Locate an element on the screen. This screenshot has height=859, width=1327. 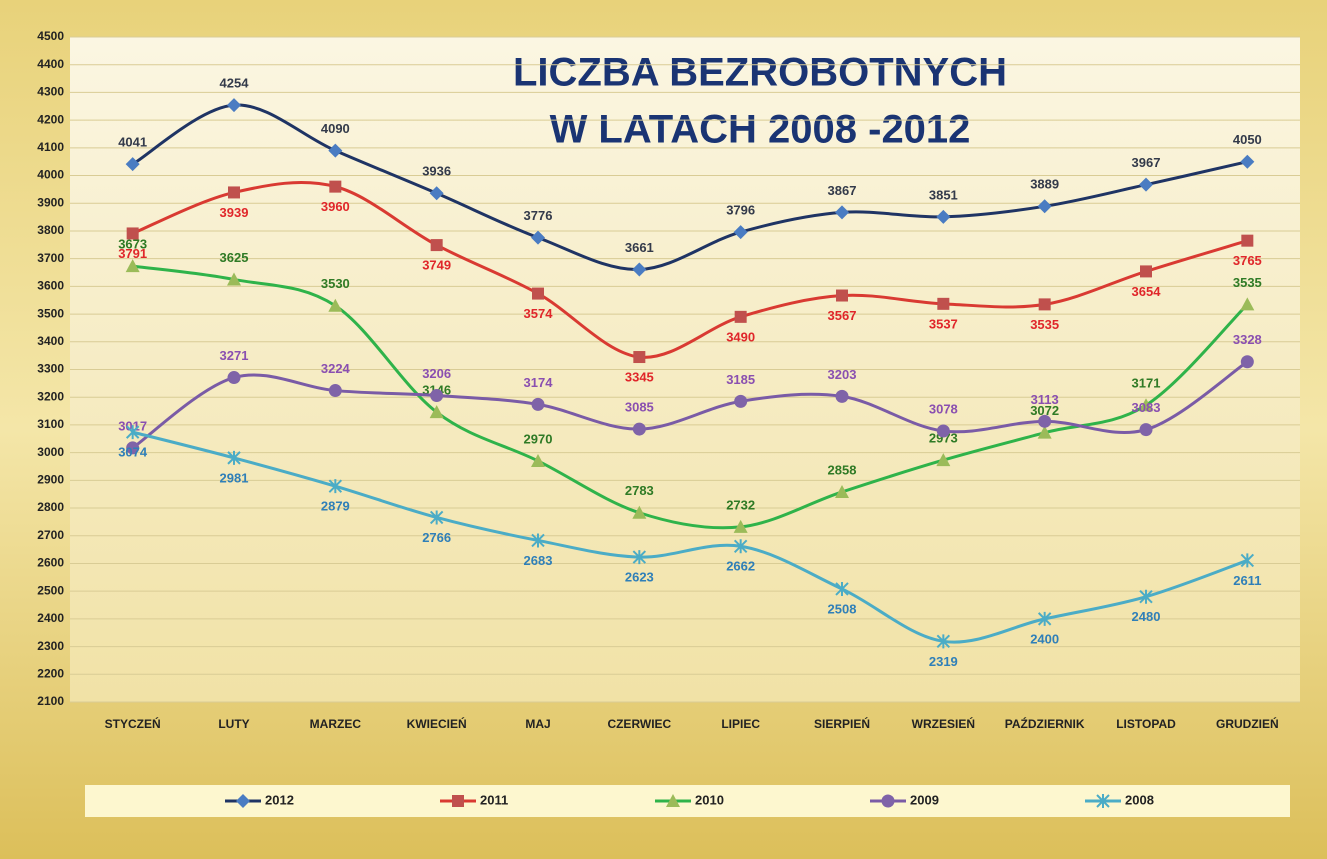
legend-marker is located at coordinates (243, 801).